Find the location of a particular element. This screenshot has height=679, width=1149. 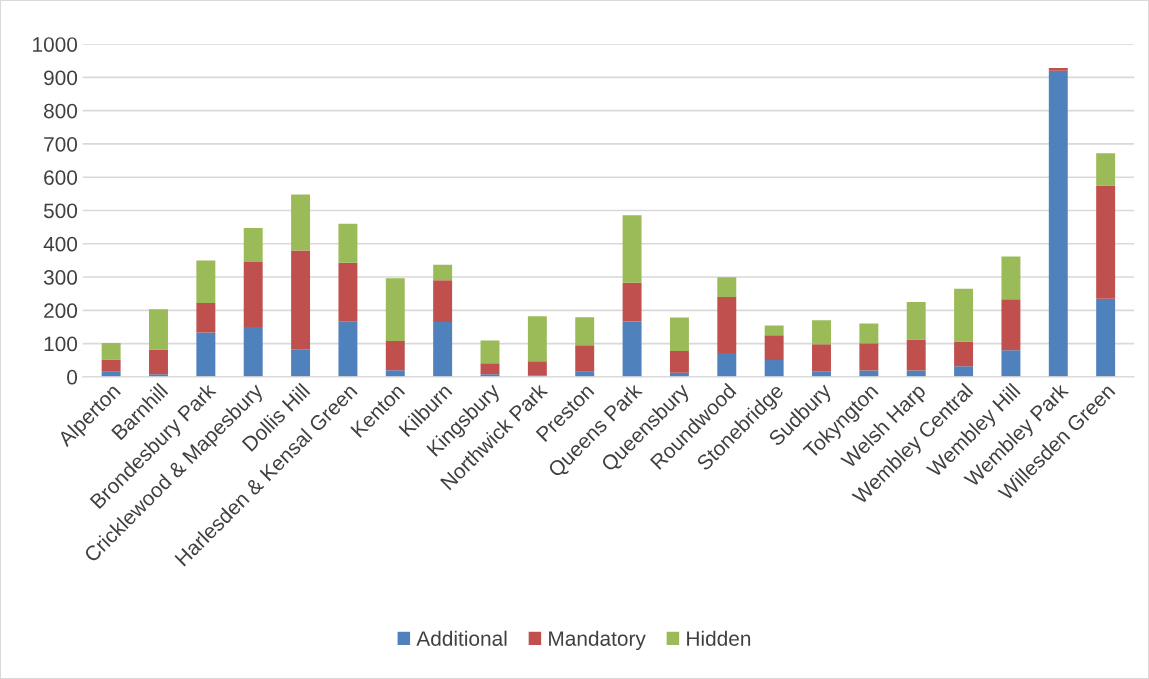

y-tick-label: 500 is located at coordinates (60, 211).